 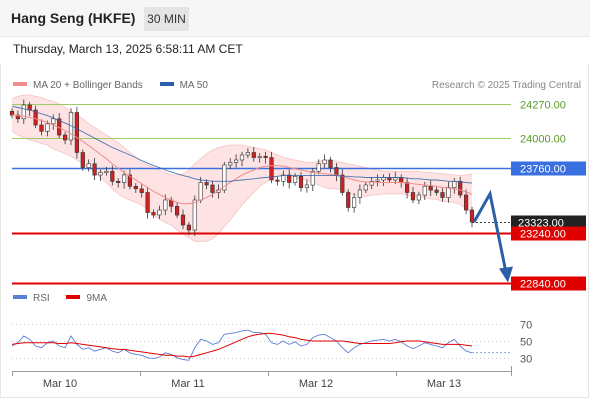 What do you see at coordinates (166, 19) in the screenshot?
I see `timeframe-button: 30 MIN` at bounding box center [166, 19].